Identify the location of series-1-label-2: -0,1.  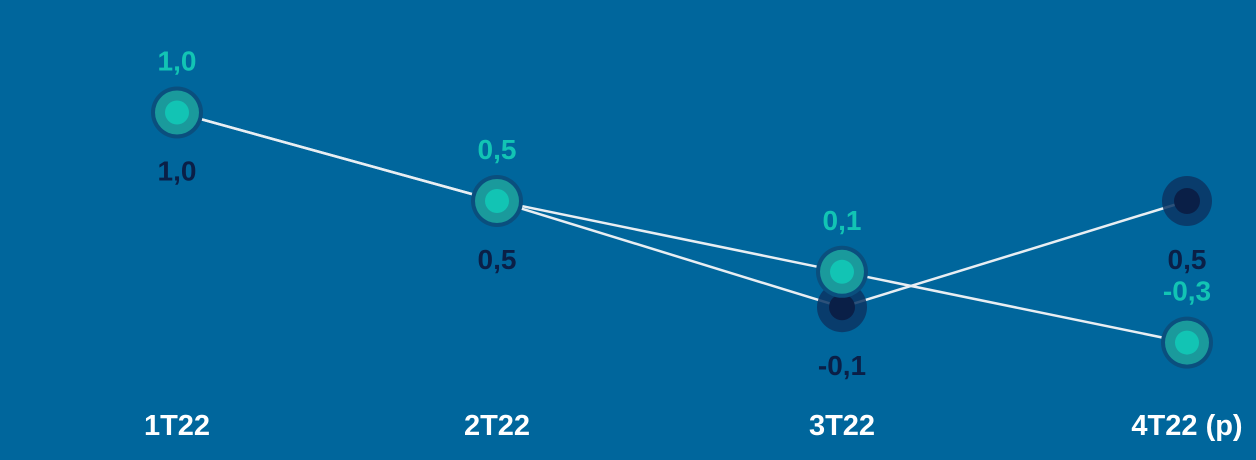
(842, 365).